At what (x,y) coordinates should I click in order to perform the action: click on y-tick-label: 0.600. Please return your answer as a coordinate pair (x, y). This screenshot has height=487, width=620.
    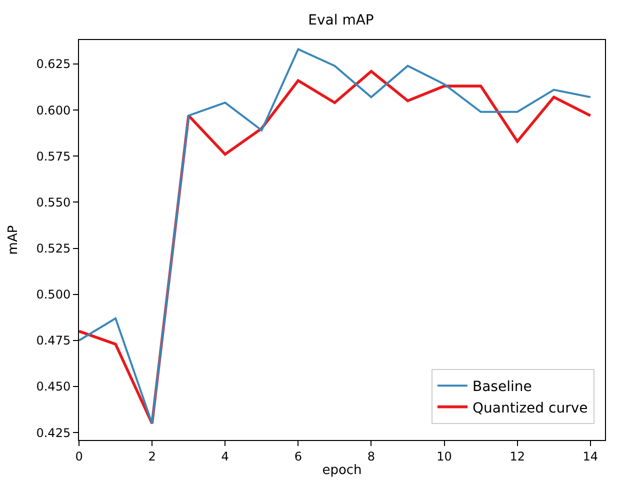
    Looking at the image, I should click on (53, 110).